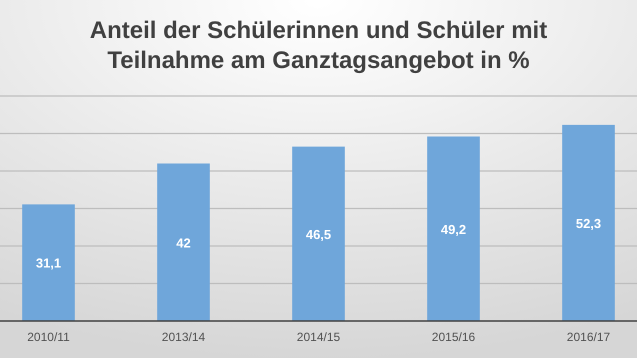  What do you see at coordinates (183, 242) in the screenshot?
I see `data-label: 42` at bounding box center [183, 242].